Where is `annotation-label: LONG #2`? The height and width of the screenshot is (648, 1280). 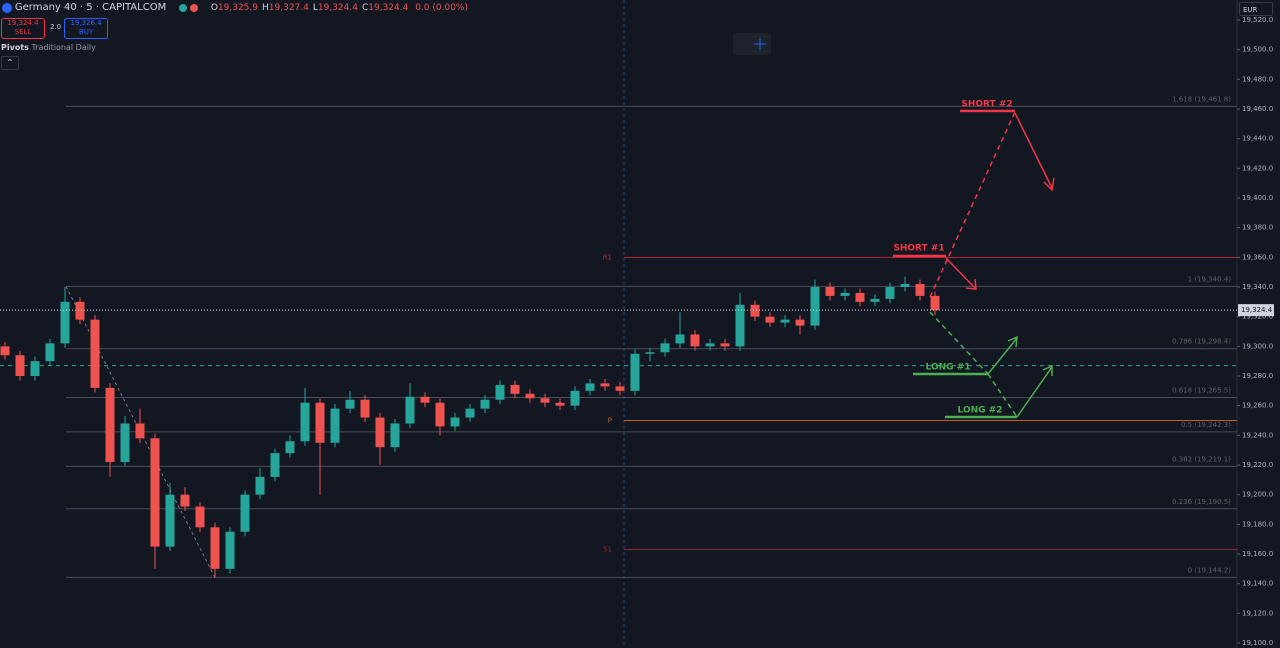
annotation-label: LONG #2 is located at coordinates (980, 411).